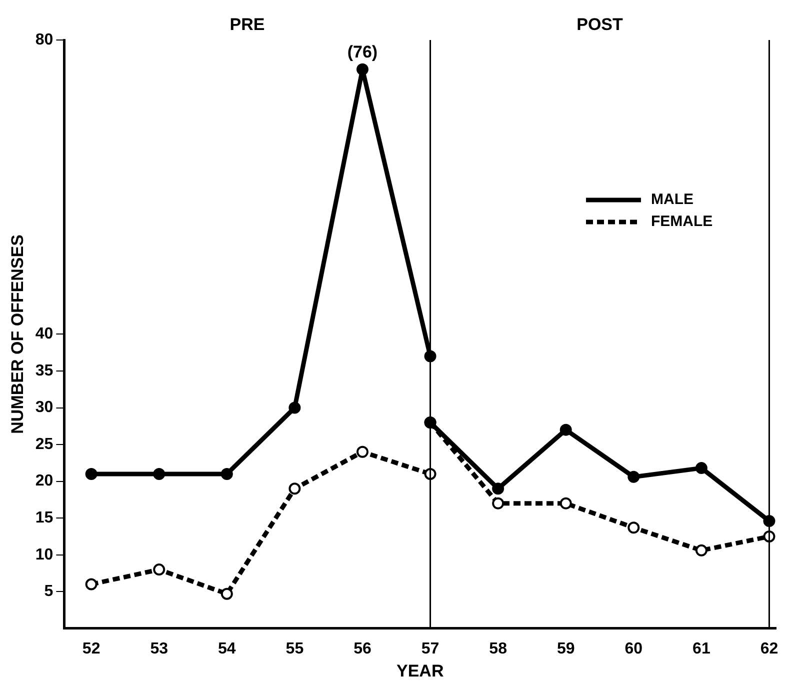  I want to click on legend-label: FEMALE, so click(682, 221).